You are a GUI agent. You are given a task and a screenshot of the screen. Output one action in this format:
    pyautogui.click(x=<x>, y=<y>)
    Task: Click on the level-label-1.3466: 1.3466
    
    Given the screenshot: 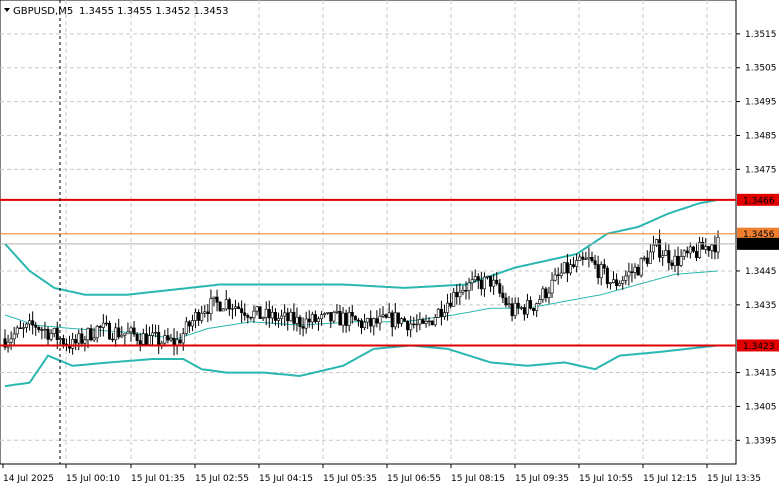 What is the action you would take?
    pyautogui.click(x=759, y=201)
    